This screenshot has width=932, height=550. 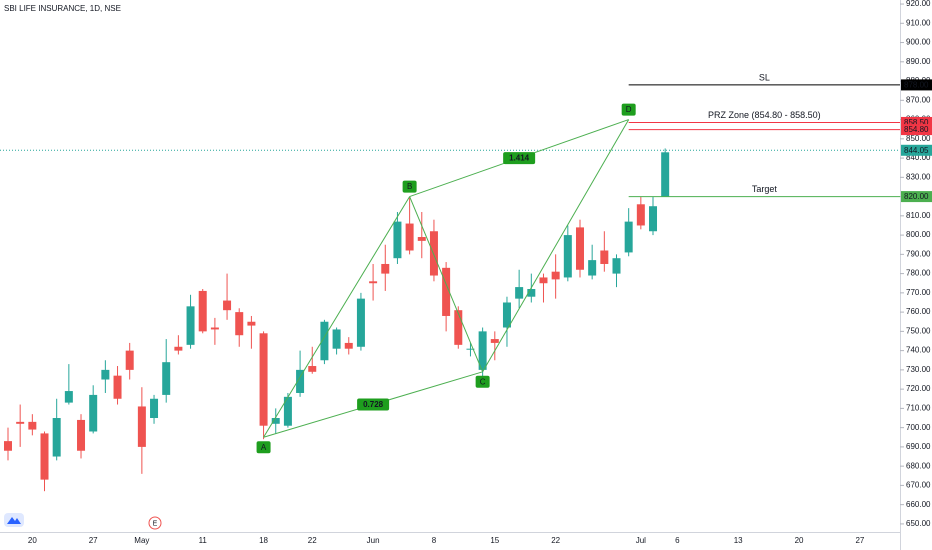 What do you see at coordinates (918, 311) in the screenshot?
I see `y-tick-label: 760.00` at bounding box center [918, 311].